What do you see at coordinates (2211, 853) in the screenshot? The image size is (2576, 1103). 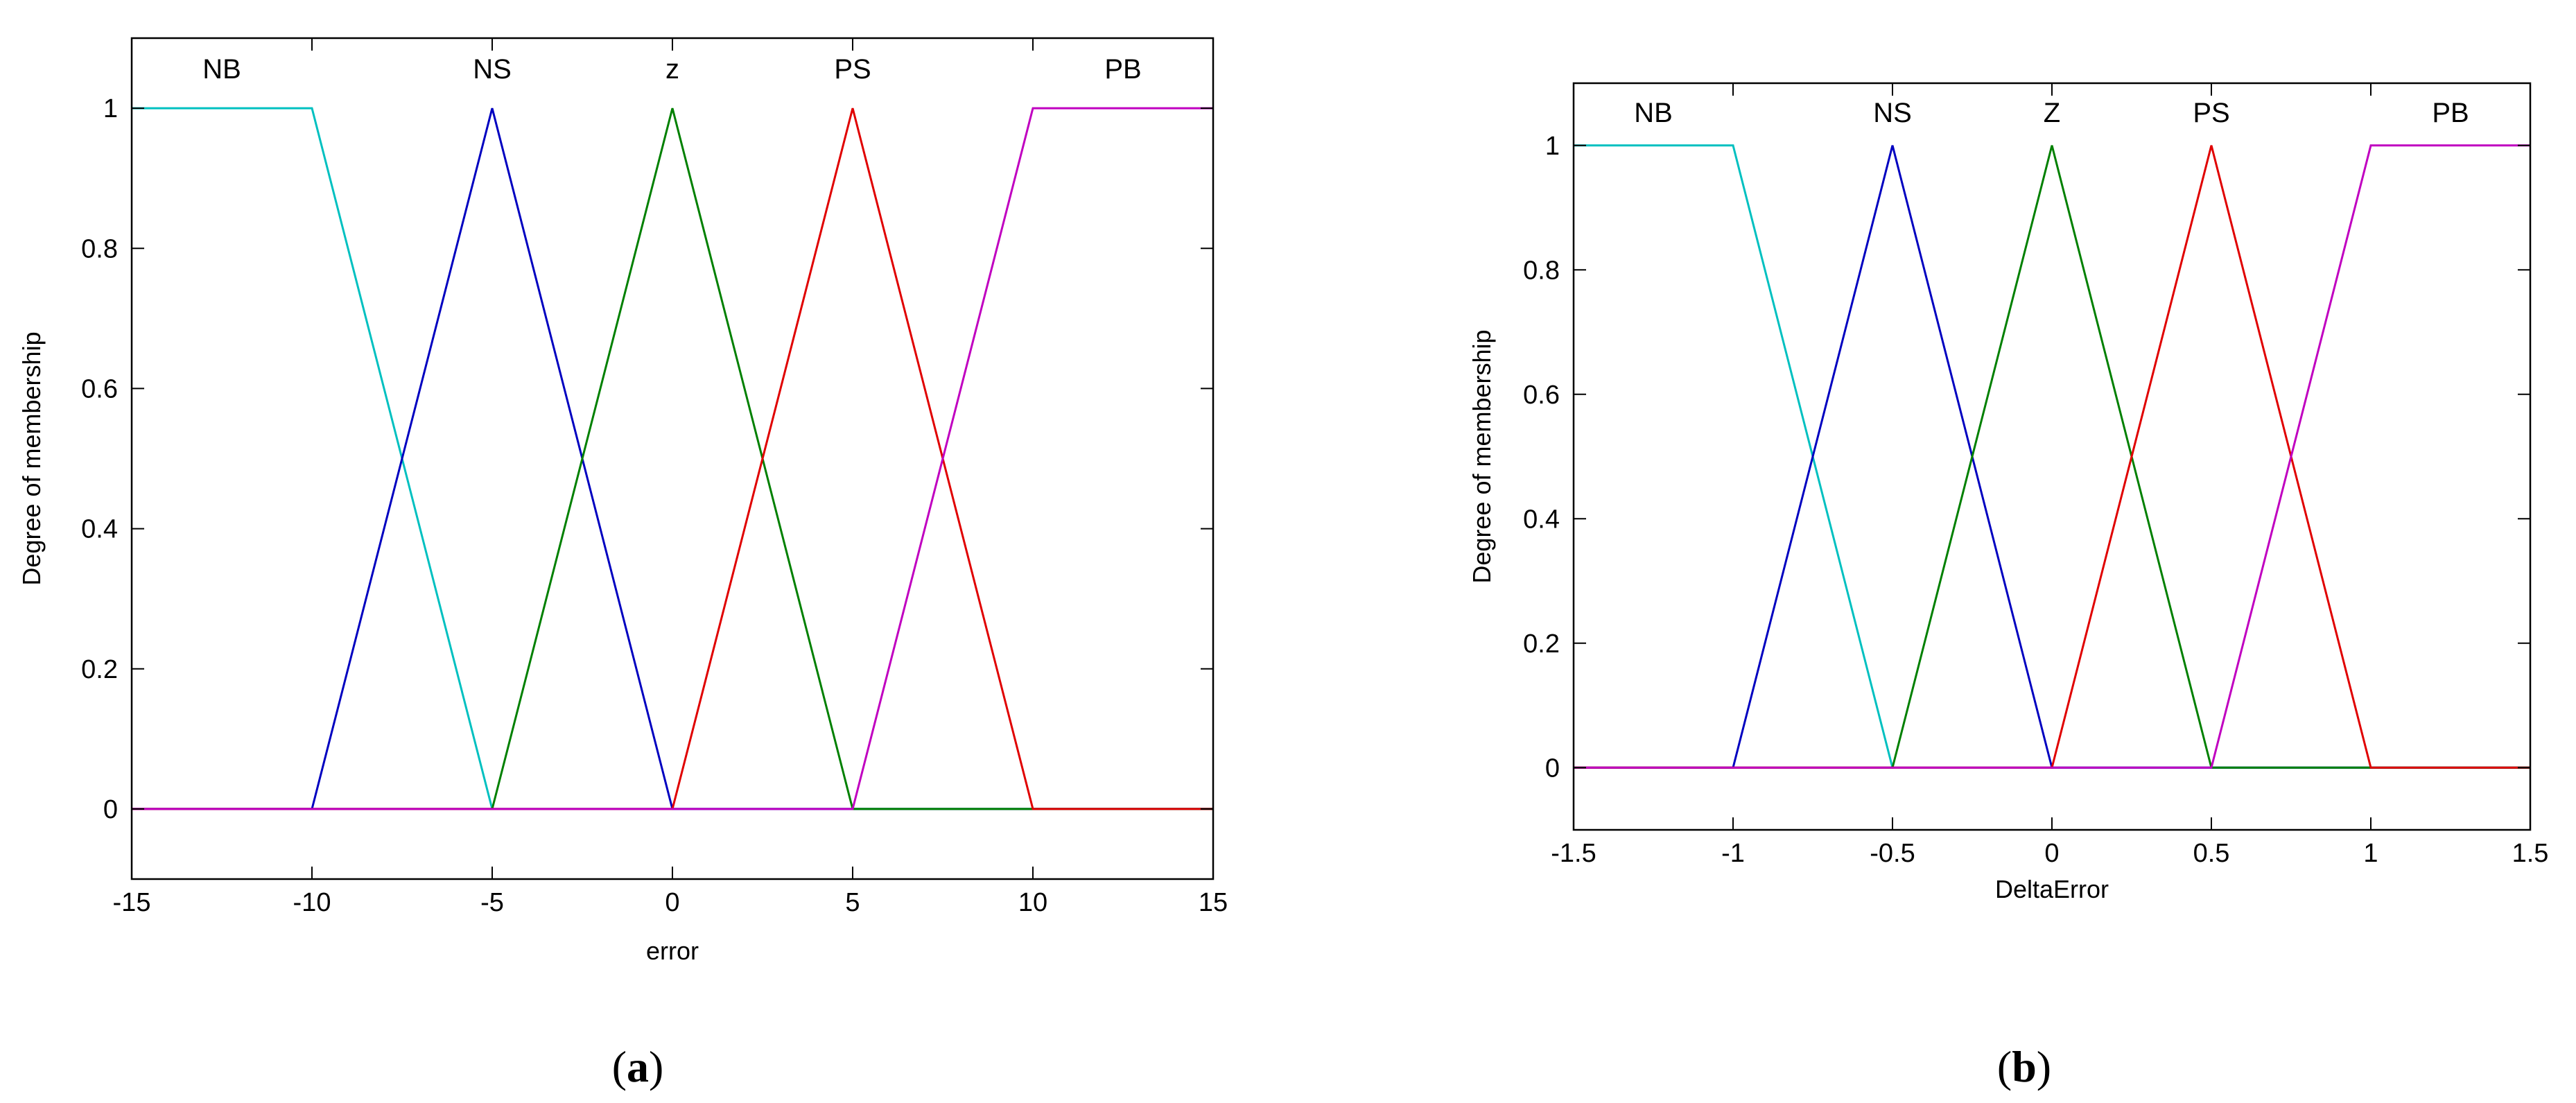 I see `x-tick-label: 0.5` at bounding box center [2211, 853].